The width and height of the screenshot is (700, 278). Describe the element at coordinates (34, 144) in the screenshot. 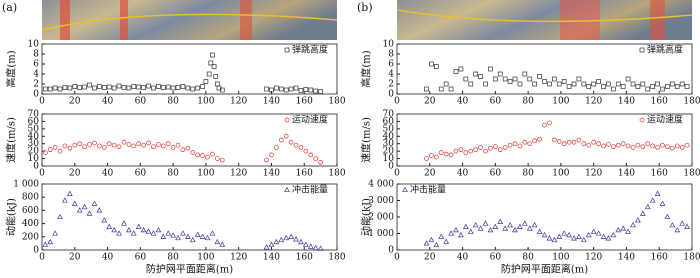

I see `y-tick-label: 30` at that location.